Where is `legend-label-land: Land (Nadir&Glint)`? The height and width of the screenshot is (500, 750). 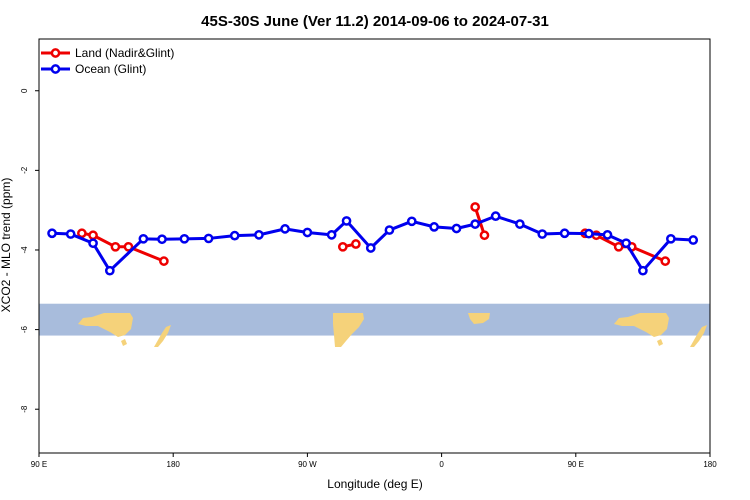
legend-label-land: Land (Nadir&Glint) is located at coordinates (124, 53).